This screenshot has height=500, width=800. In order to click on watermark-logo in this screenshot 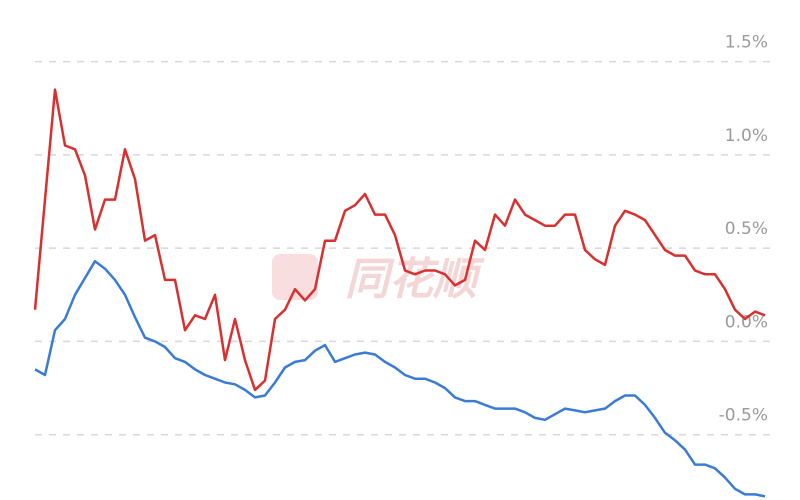, I will do `click(295, 277)`.